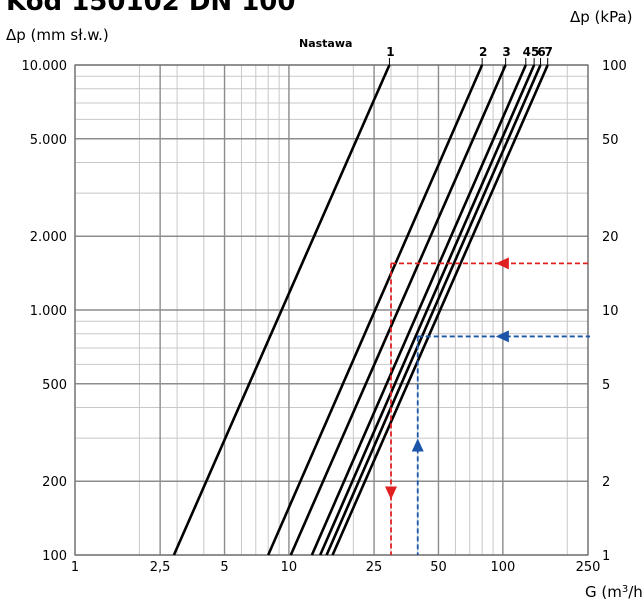 The height and width of the screenshot is (605, 643). What do you see at coordinates (614, 592) in the screenshot?
I see `x-axis-title: G (m3/h)` at bounding box center [614, 592].